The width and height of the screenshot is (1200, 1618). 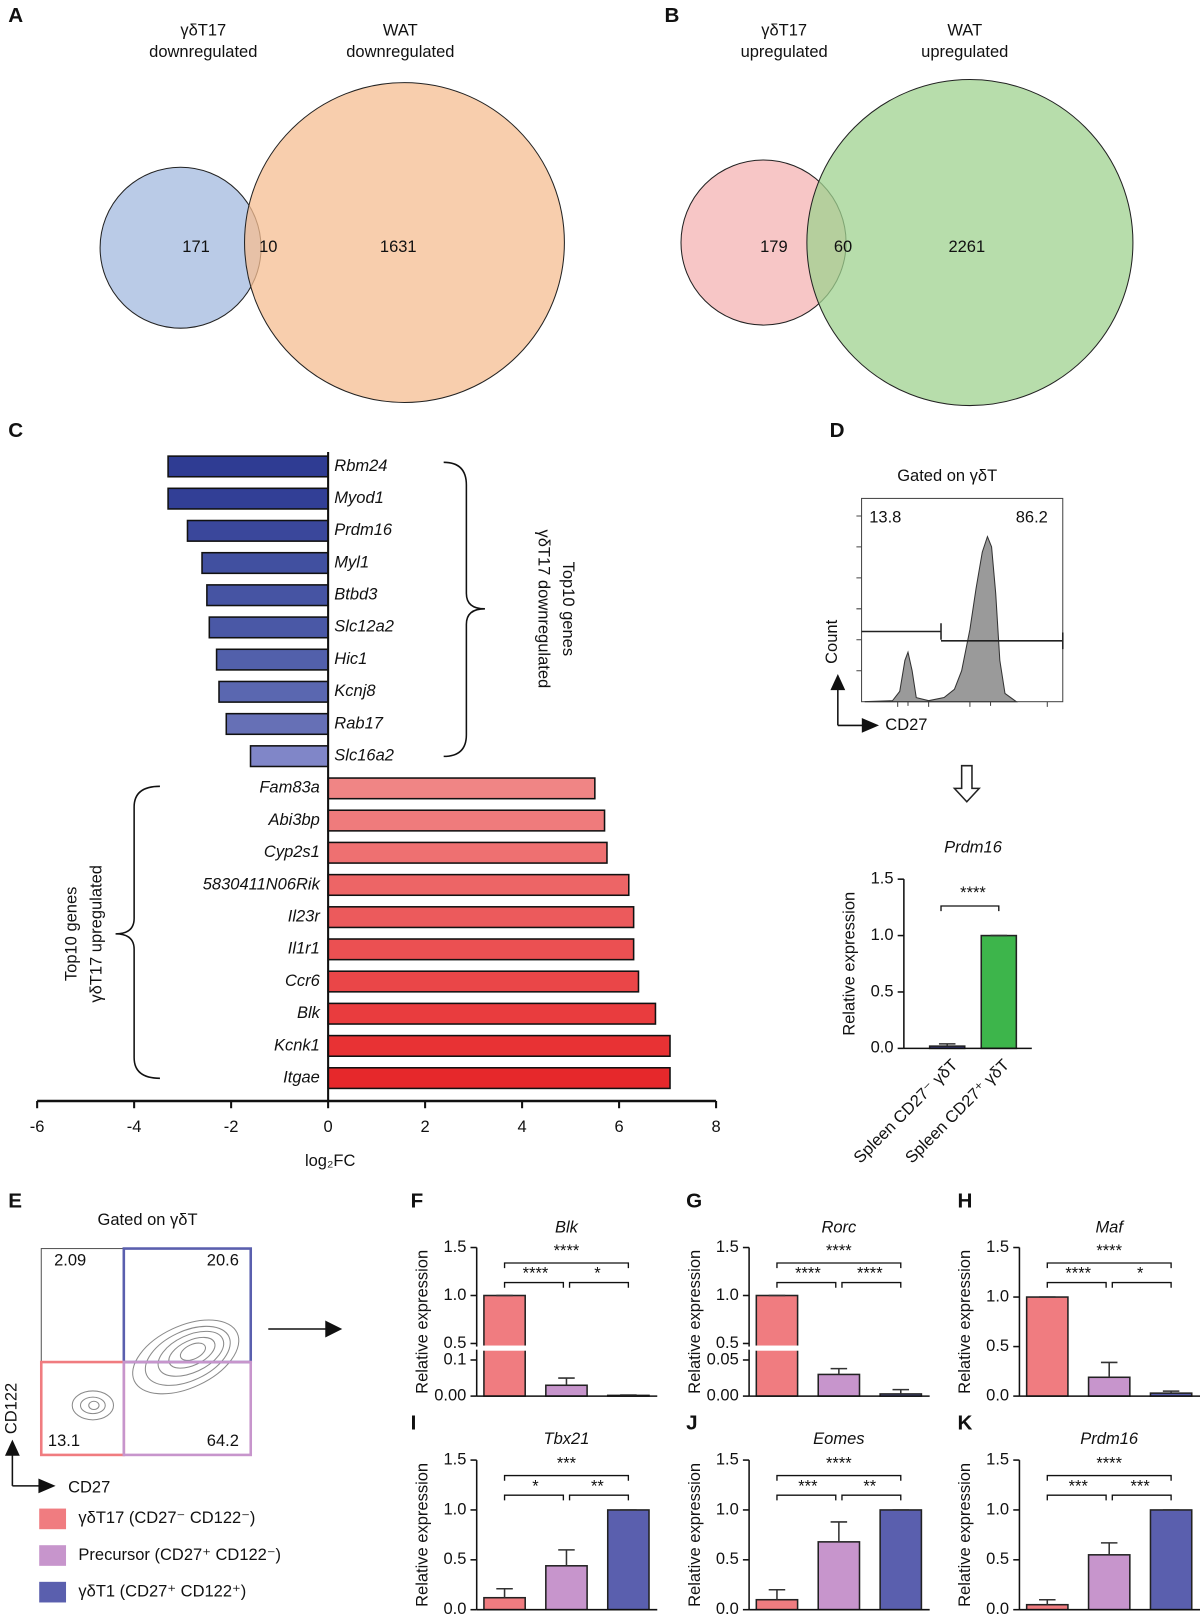 What do you see at coordinates (837, 430) in the screenshot?
I see `panel-label: D` at bounding box center [837, 430].